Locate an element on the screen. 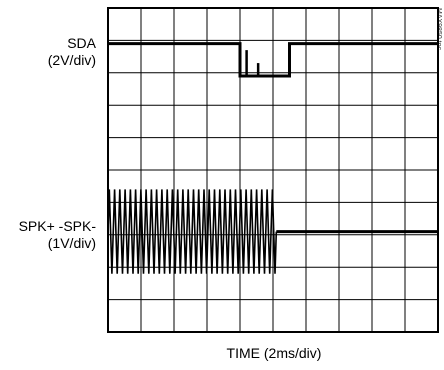 Image resolution: width=444 pixels, height=370 pixels. spk-channel-label: SPK+ -SPK- (1V/div) is located at coordinates (48, 235).